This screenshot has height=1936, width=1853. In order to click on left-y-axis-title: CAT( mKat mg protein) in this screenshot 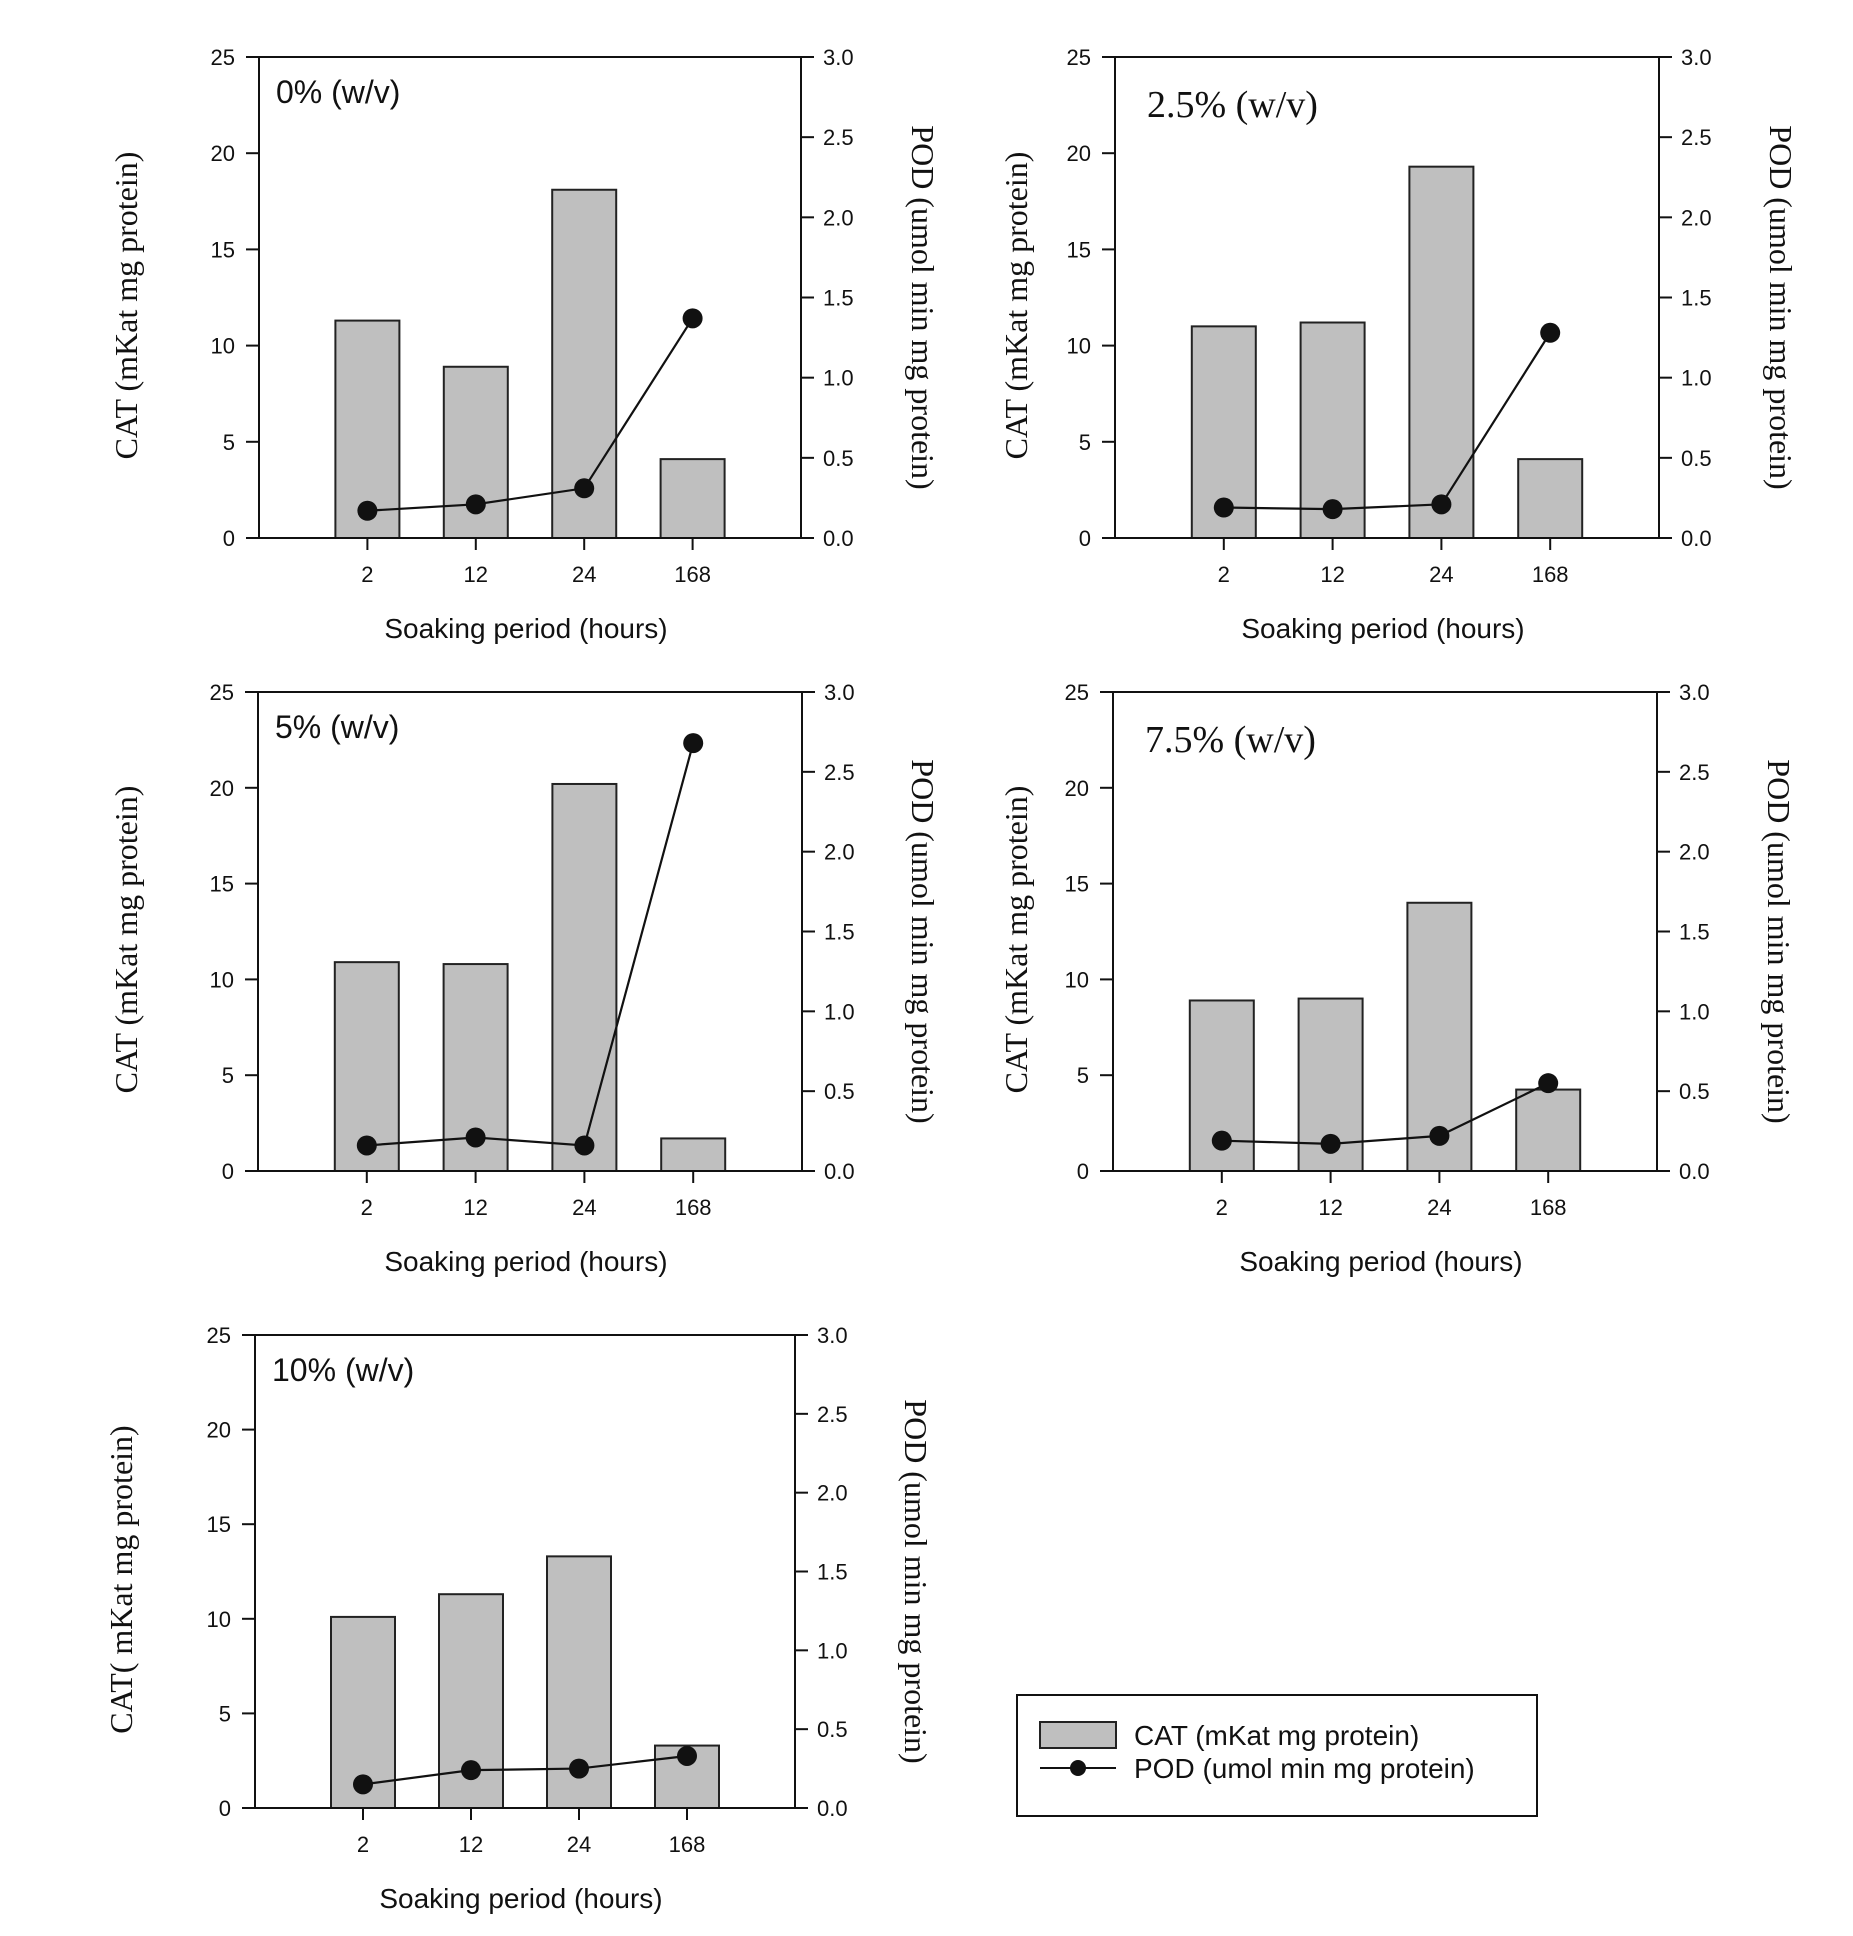, I will do `click(121, 1579)`.